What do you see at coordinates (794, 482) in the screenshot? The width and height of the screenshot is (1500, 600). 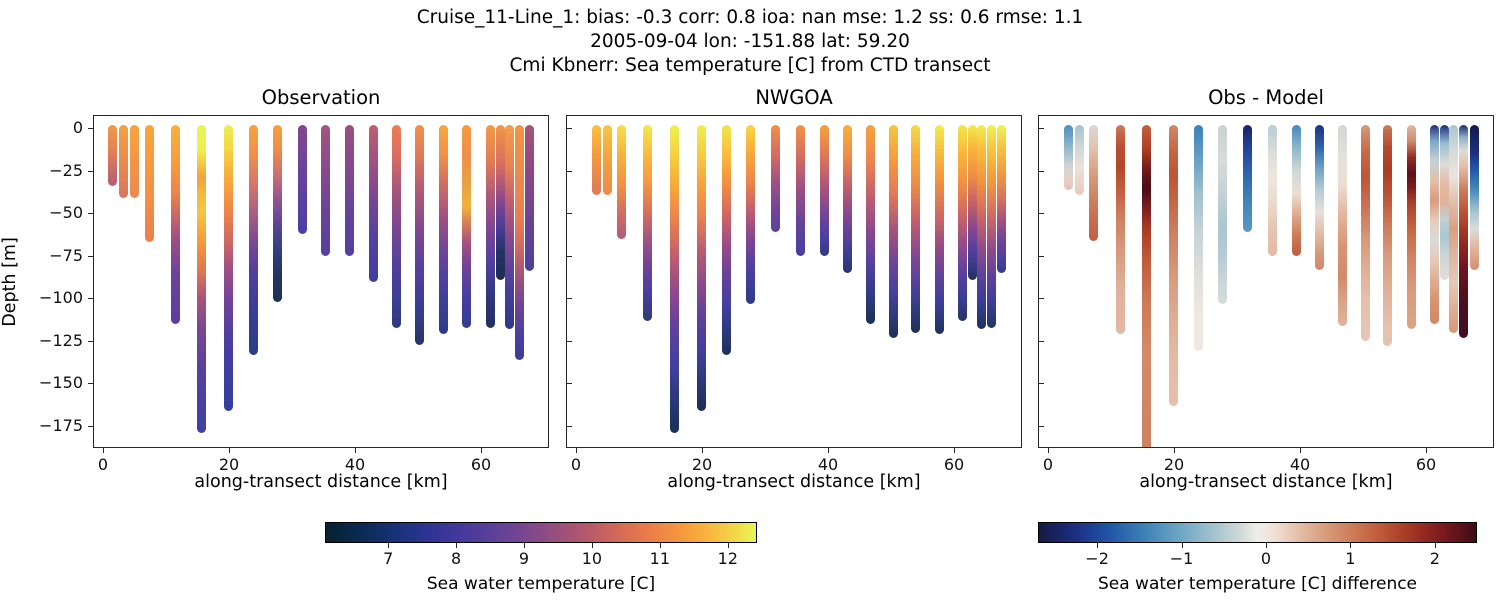 I see `x-axis-label-nwgoa: along-transect distance [km]` at bounding box center [794, 482].